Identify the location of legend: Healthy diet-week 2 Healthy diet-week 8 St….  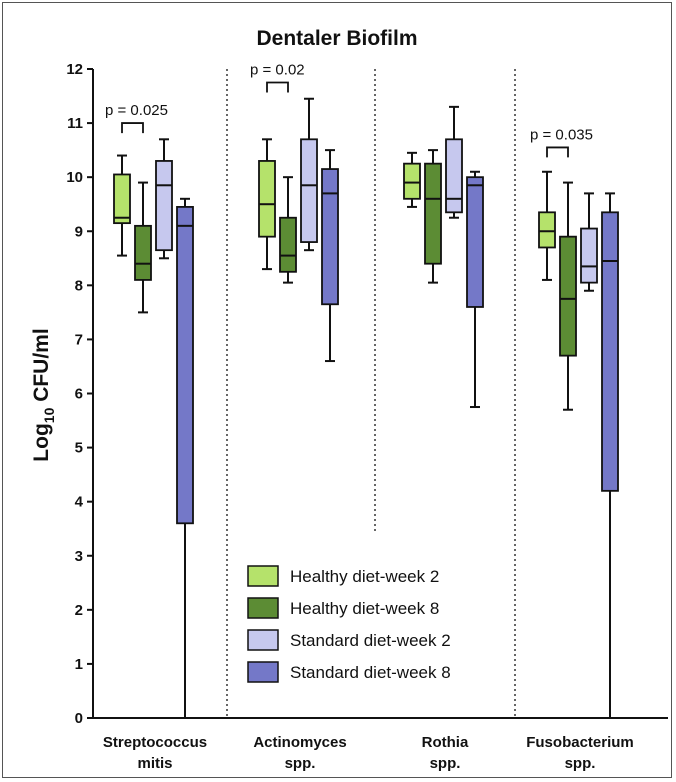
(349, 624).